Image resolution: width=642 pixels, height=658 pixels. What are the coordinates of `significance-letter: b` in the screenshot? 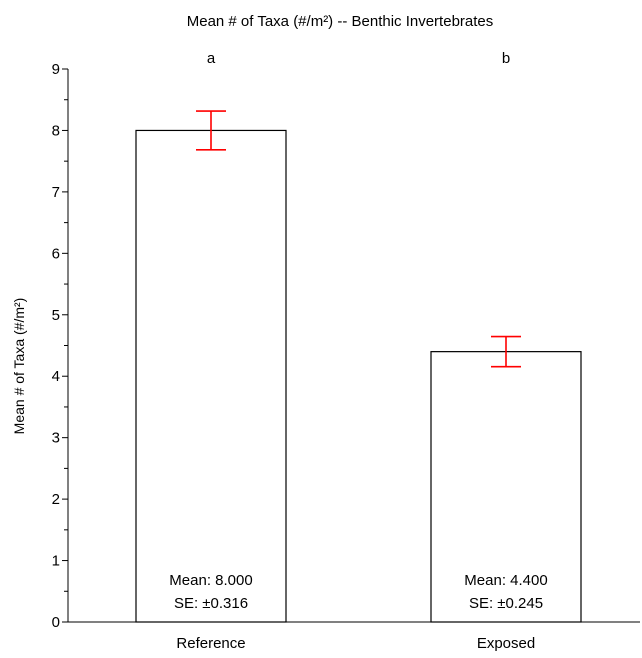 It's located at (506, 58).